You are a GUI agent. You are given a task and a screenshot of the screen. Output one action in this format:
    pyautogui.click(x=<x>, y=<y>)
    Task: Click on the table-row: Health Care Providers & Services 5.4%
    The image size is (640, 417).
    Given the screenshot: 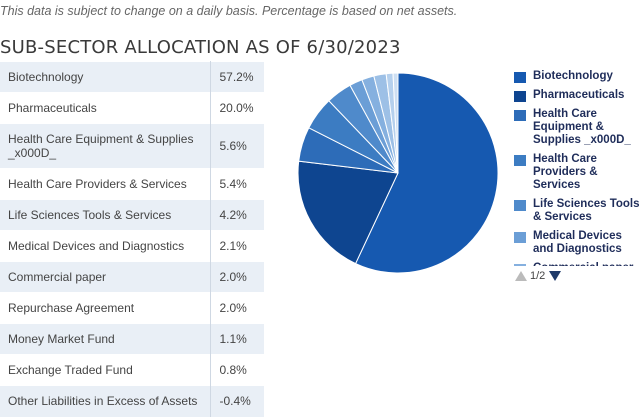 What is the action you would take?
    pyautogui.click(x=132, y=184)
    